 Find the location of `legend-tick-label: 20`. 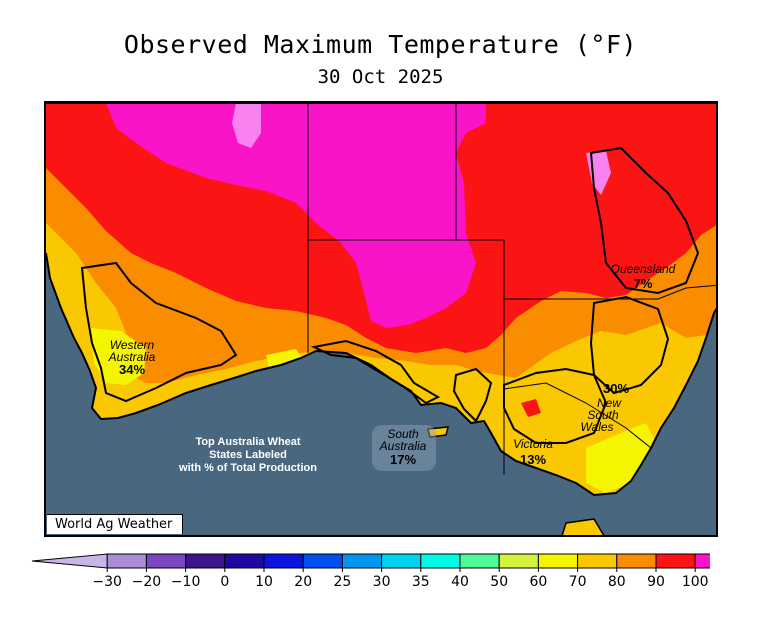

legend-tick-label: 20 is located at coordinates (303, 582).